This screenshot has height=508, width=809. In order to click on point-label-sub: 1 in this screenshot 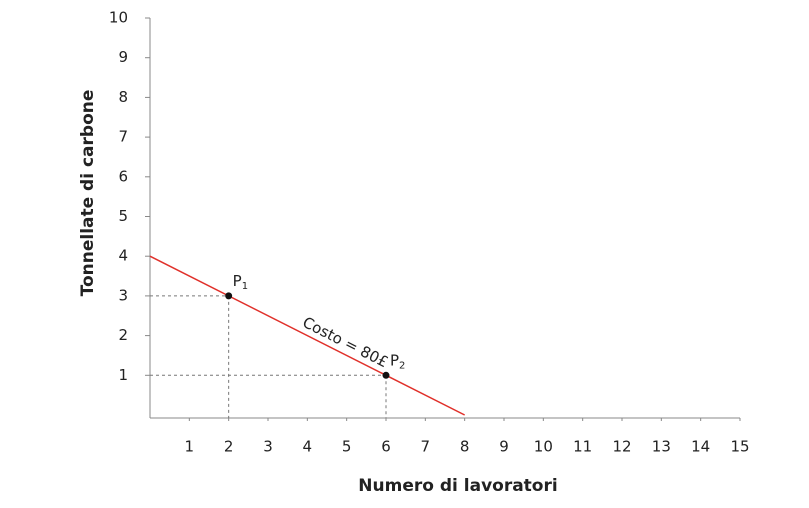, I will do `click(245, 286)`.